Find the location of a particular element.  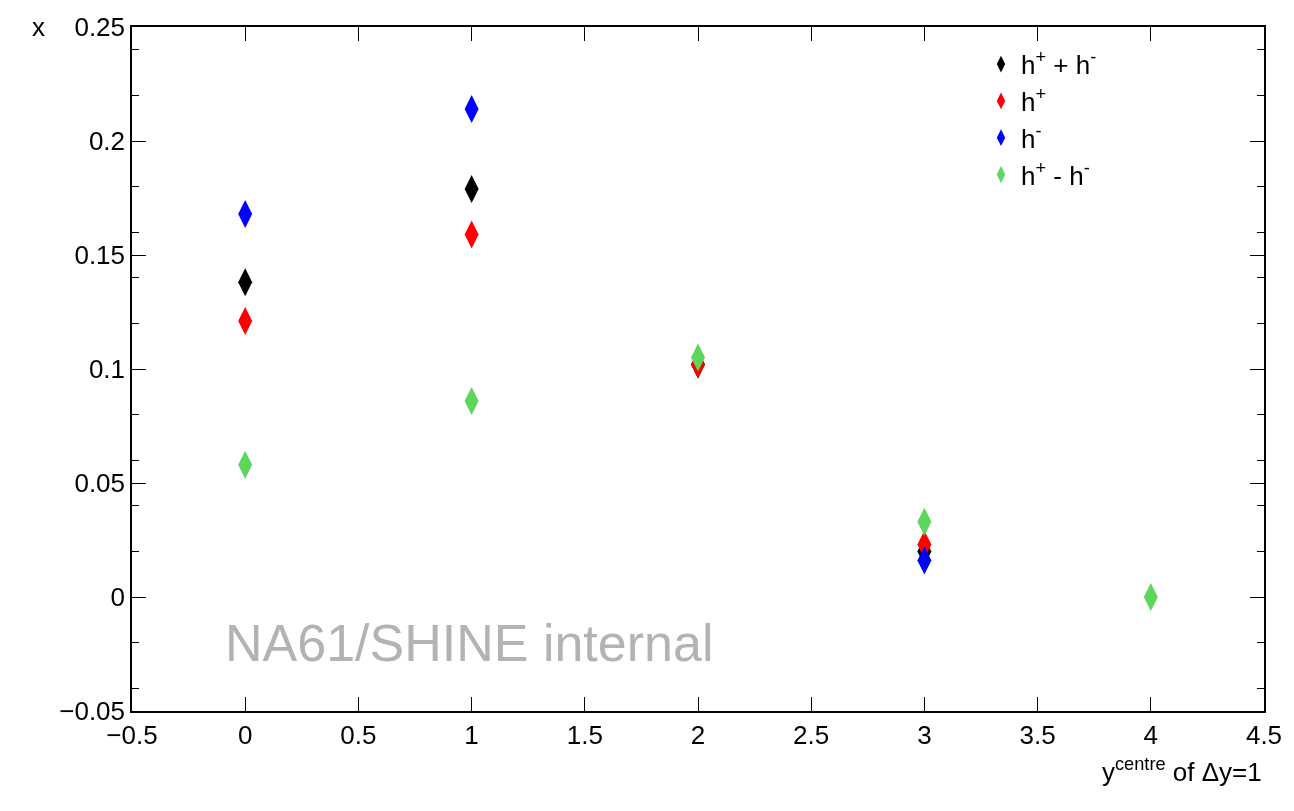

y-tick-label: 0.15 is located at coordinates (100, 255).